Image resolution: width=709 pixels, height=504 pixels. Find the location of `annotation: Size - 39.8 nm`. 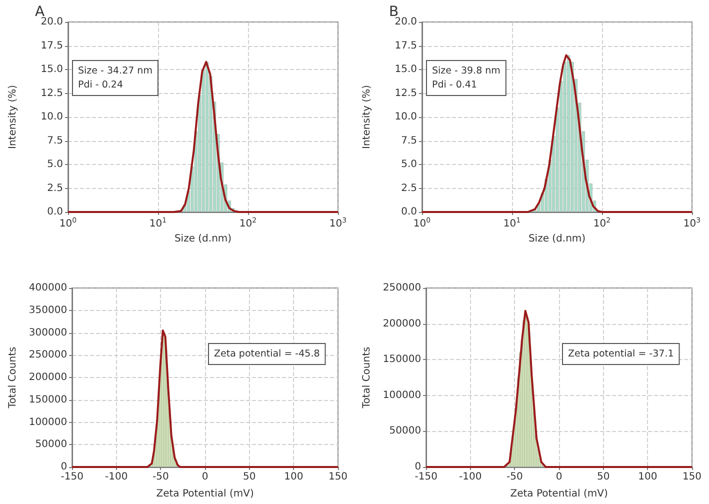

annotation: Size - 39.8 nm is located at coordinates (466, 71).